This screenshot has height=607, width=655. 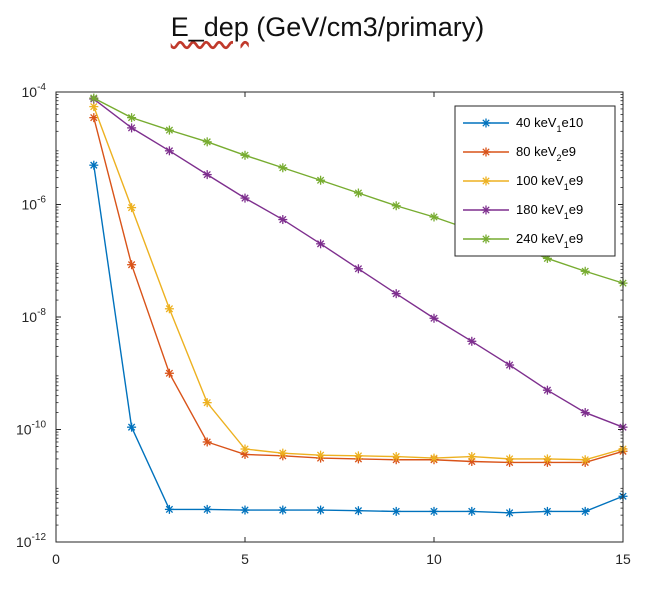 What do you see at coordinates (39, 425) in the screenshot?
I see `y-tick-exponent-2: -10` at bounding box center [39, 425].